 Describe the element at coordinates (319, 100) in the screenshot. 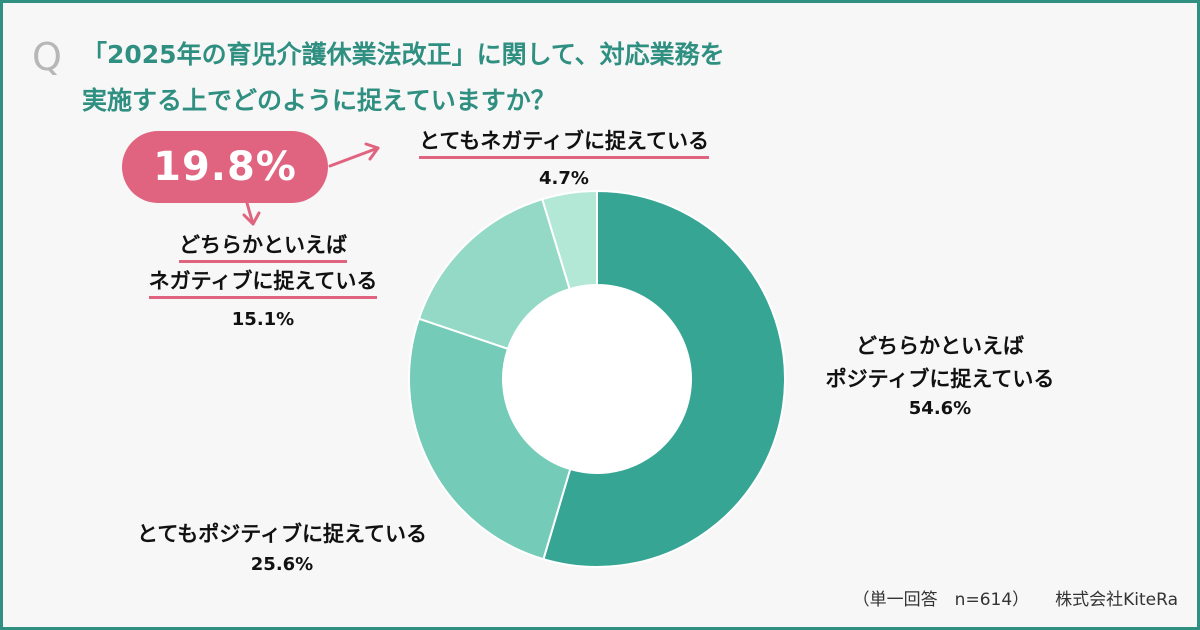

I see `question-text-line2: 実施する上でどのように捉えていますか？` at that location.